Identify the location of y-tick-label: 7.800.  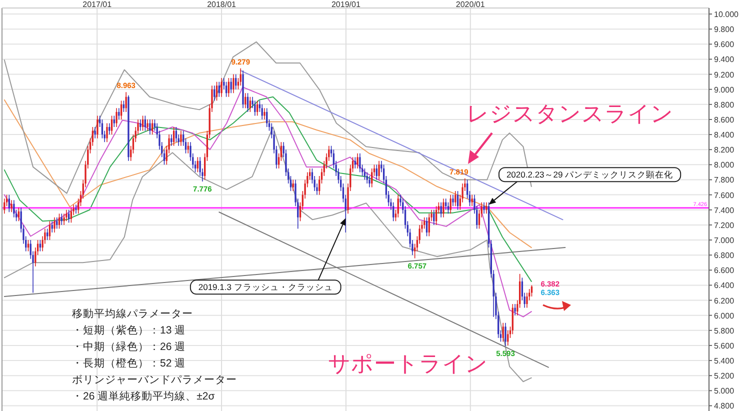
(724, 180).